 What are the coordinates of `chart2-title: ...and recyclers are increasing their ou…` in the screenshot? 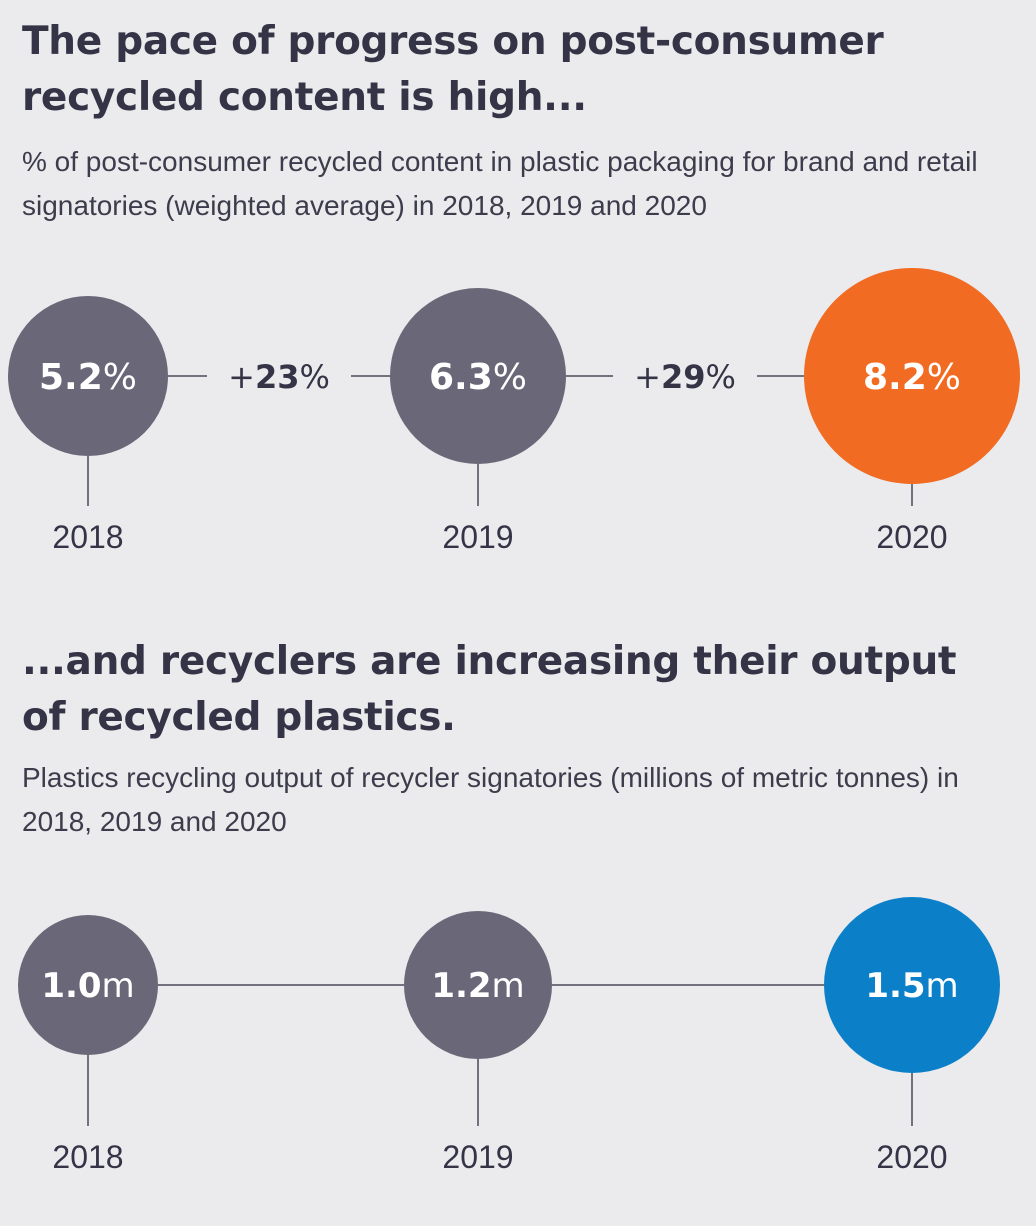 It's located at (489, 689).